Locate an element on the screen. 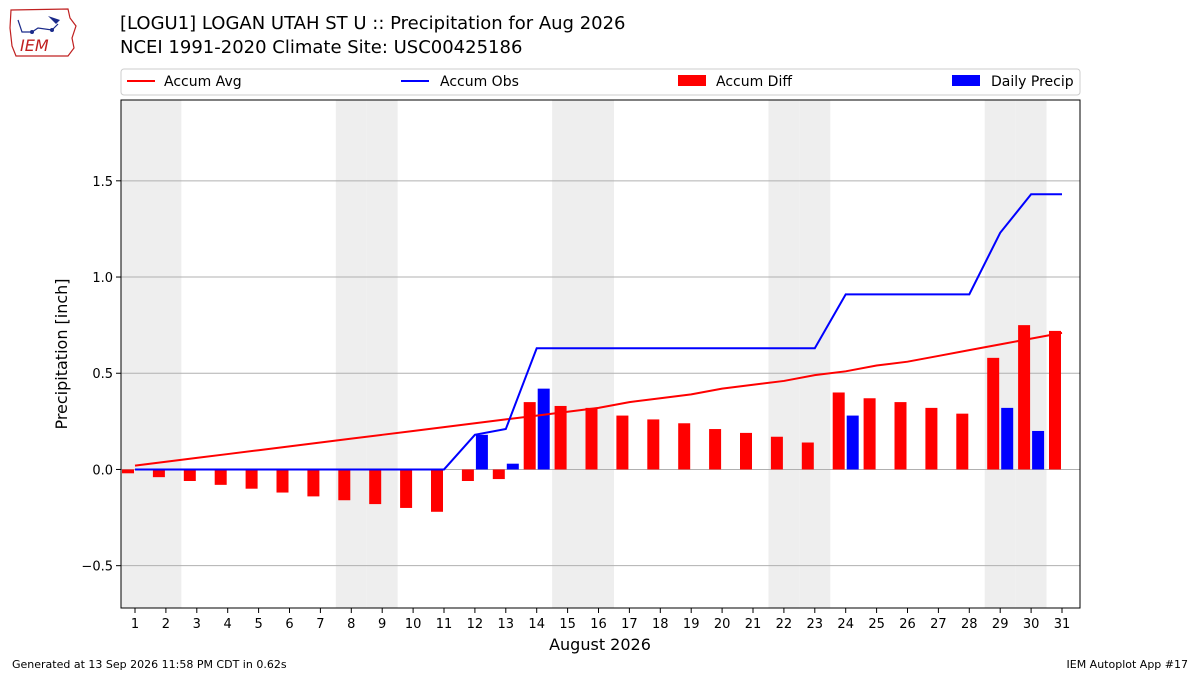 Image resolution: width=1200 pixels, height=675 pixels. legend-box is located at coordinates (600, 82).